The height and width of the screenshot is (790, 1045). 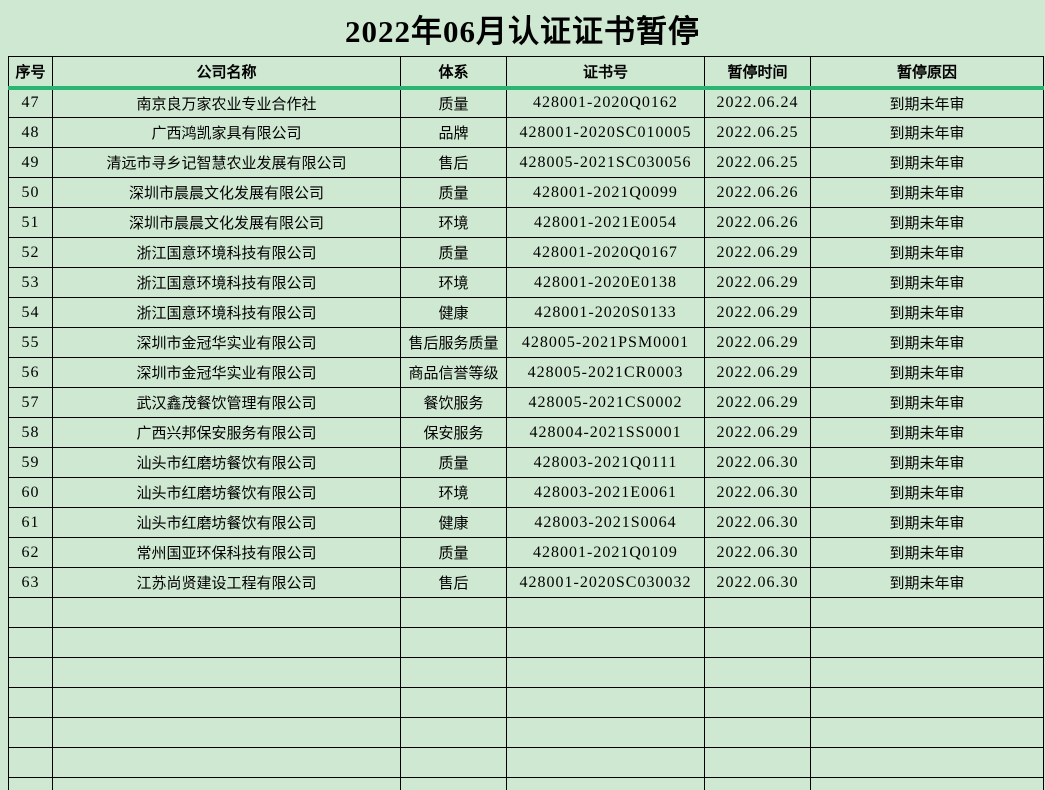 I want to click on page-title: 2022年06月认证证书暂停, so click(x=522, y=31).